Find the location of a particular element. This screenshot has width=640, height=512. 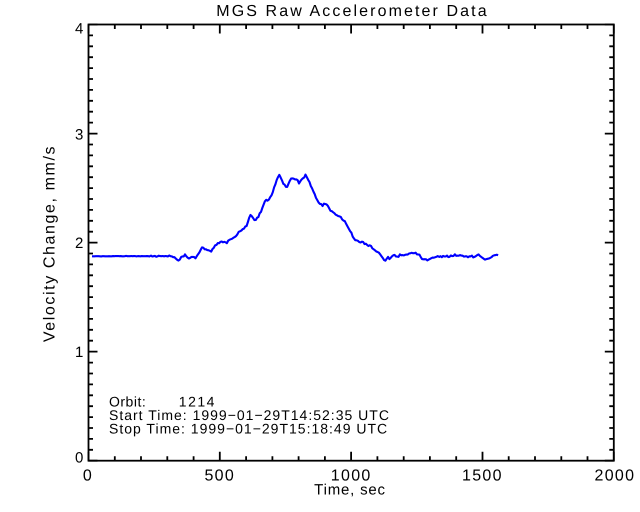

svg-text: 1214 is located at coordinates (197, 401).